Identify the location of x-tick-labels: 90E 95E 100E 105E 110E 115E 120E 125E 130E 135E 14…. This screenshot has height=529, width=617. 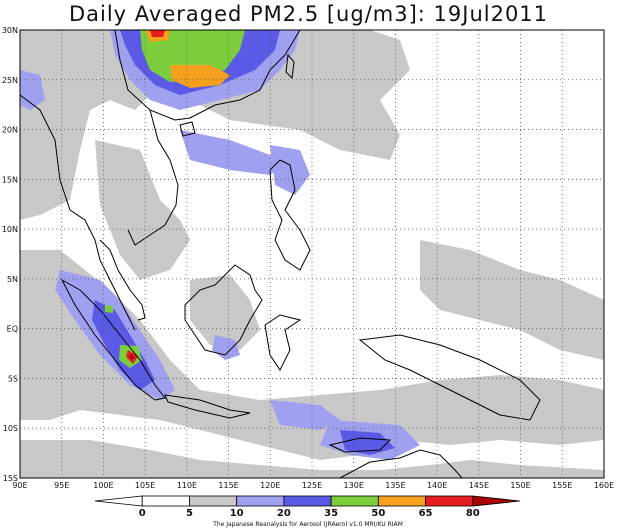
(313, 485).